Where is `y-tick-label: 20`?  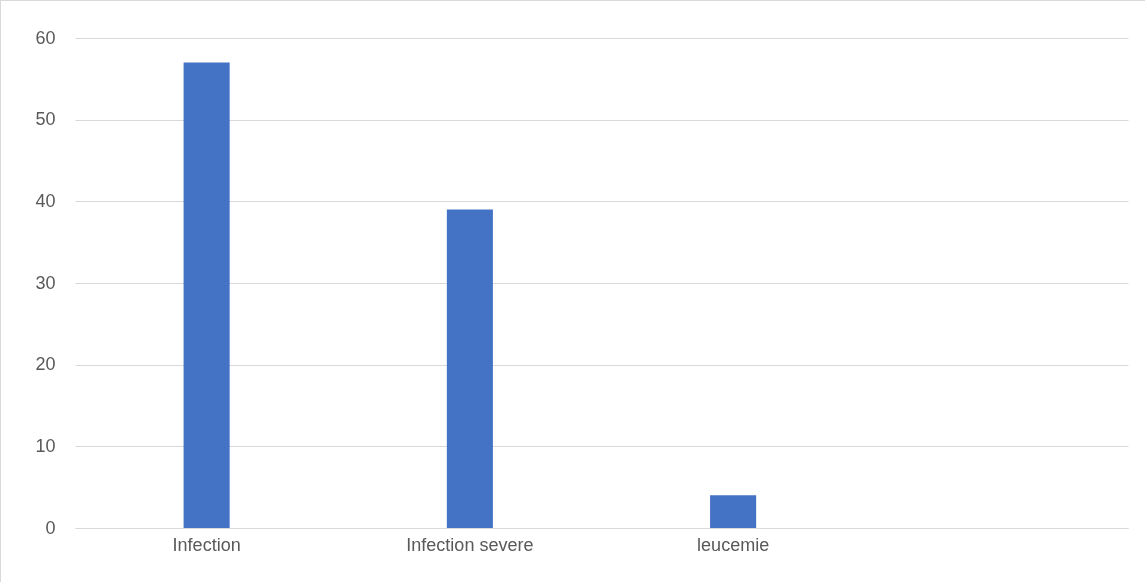
y-tick-label: 20 is located at coordinates (45, 364).